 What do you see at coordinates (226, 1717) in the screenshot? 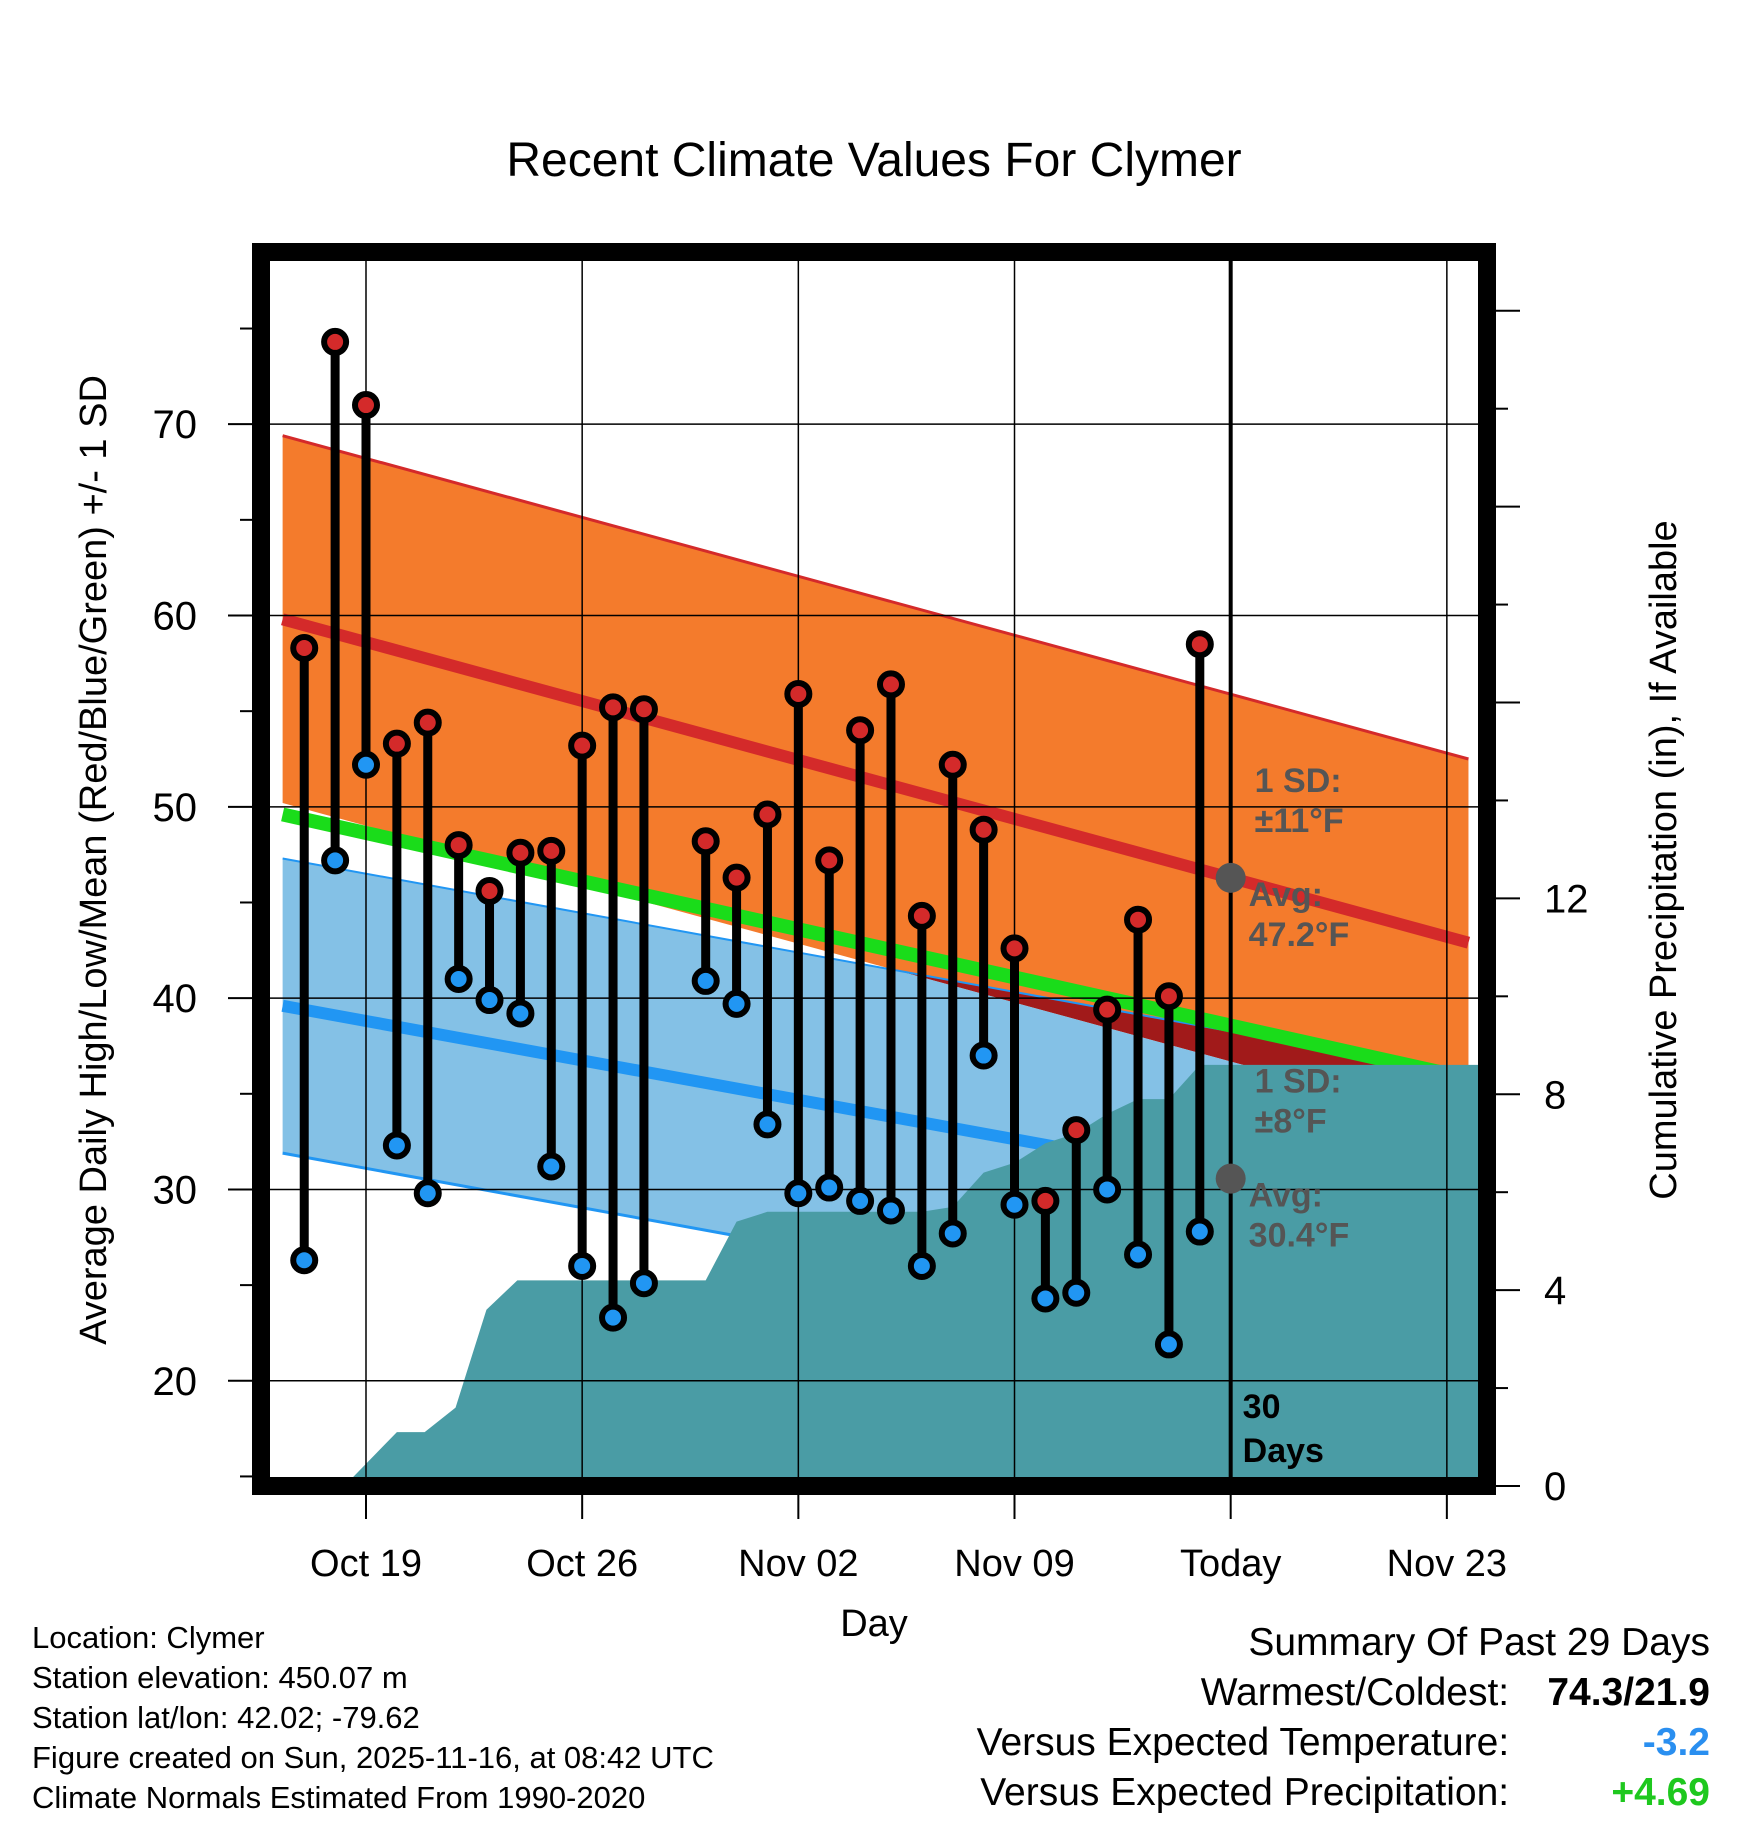
I see `latlon-text: Station lat/lon: 42.02; -79.62` at bounding box center [226, 1717].